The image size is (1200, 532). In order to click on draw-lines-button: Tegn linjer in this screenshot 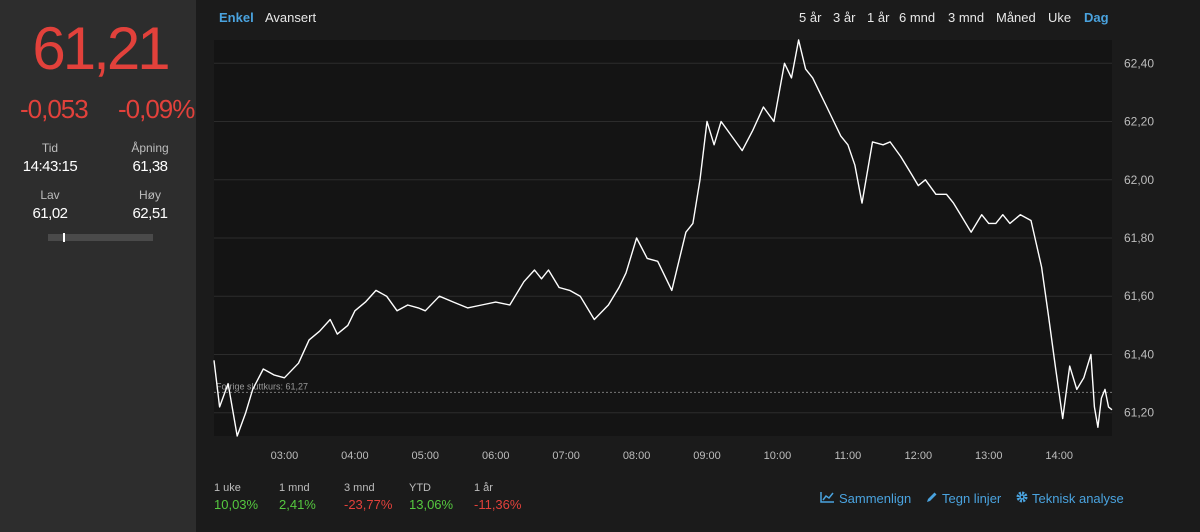, I will do `click(963, 498)`.